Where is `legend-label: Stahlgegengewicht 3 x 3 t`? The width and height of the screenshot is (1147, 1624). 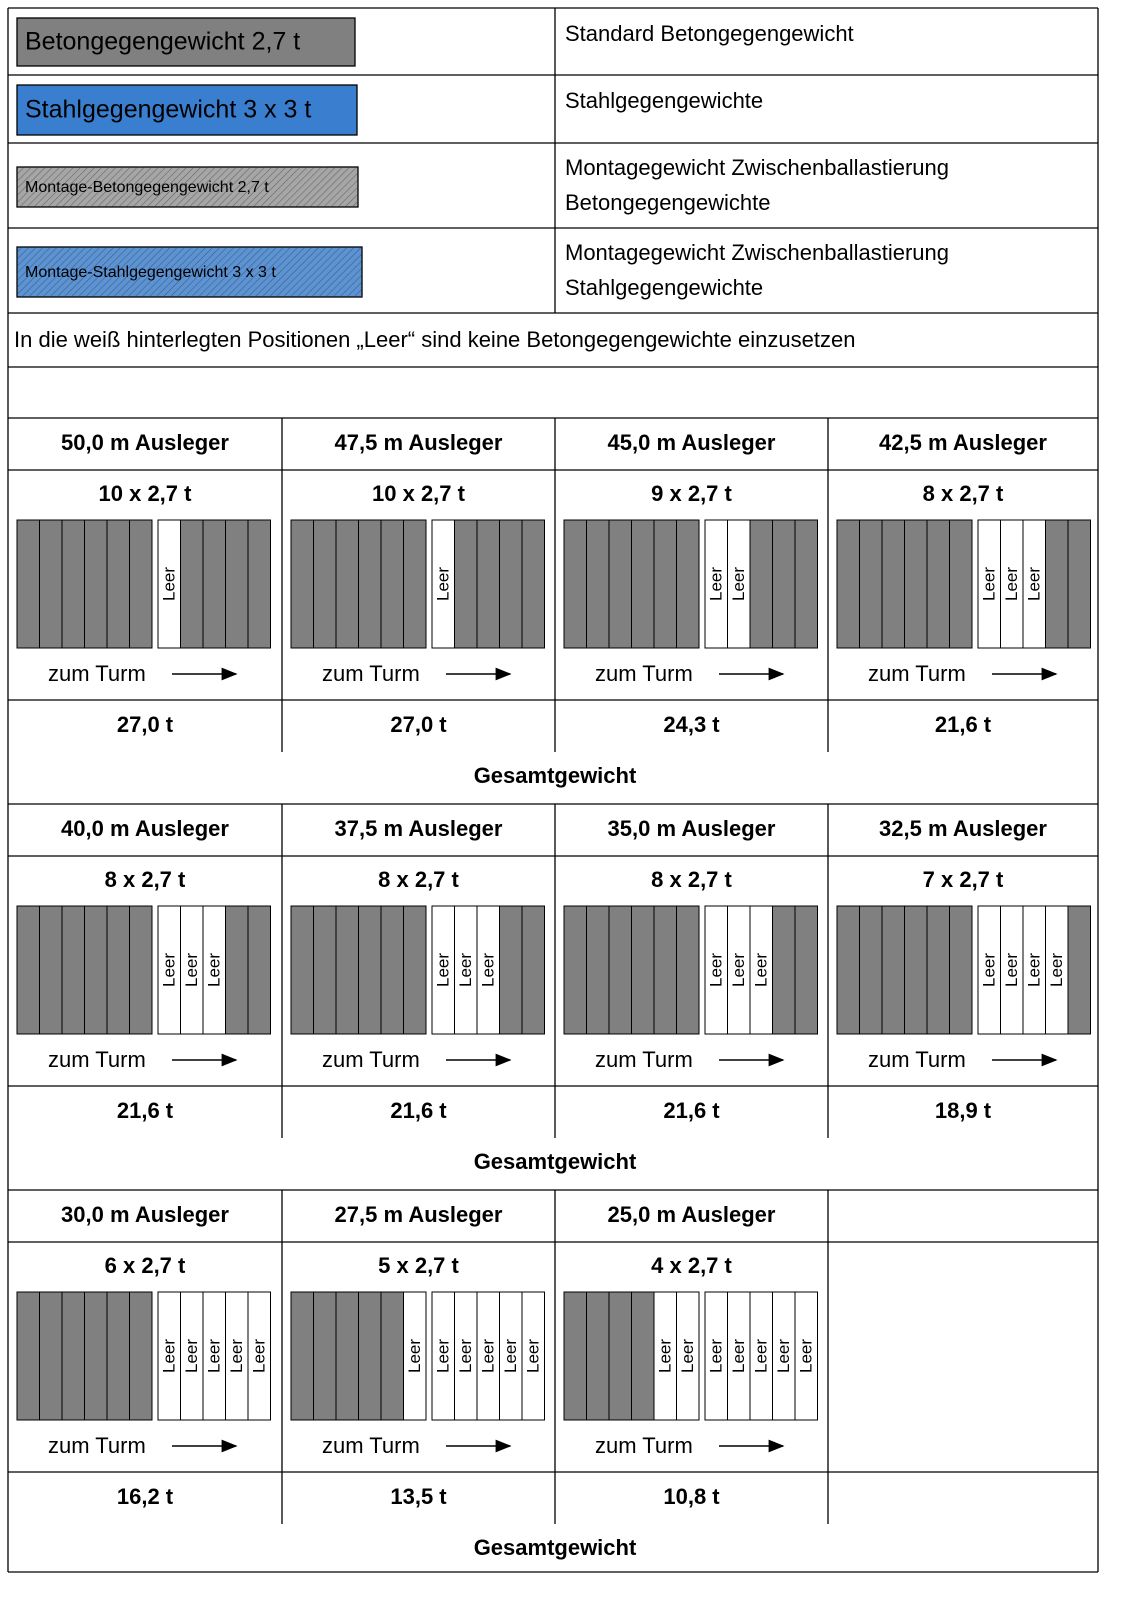 legend-label: Stahlgegengewicht 3 x 3 t is located at coordinates (168, 110).